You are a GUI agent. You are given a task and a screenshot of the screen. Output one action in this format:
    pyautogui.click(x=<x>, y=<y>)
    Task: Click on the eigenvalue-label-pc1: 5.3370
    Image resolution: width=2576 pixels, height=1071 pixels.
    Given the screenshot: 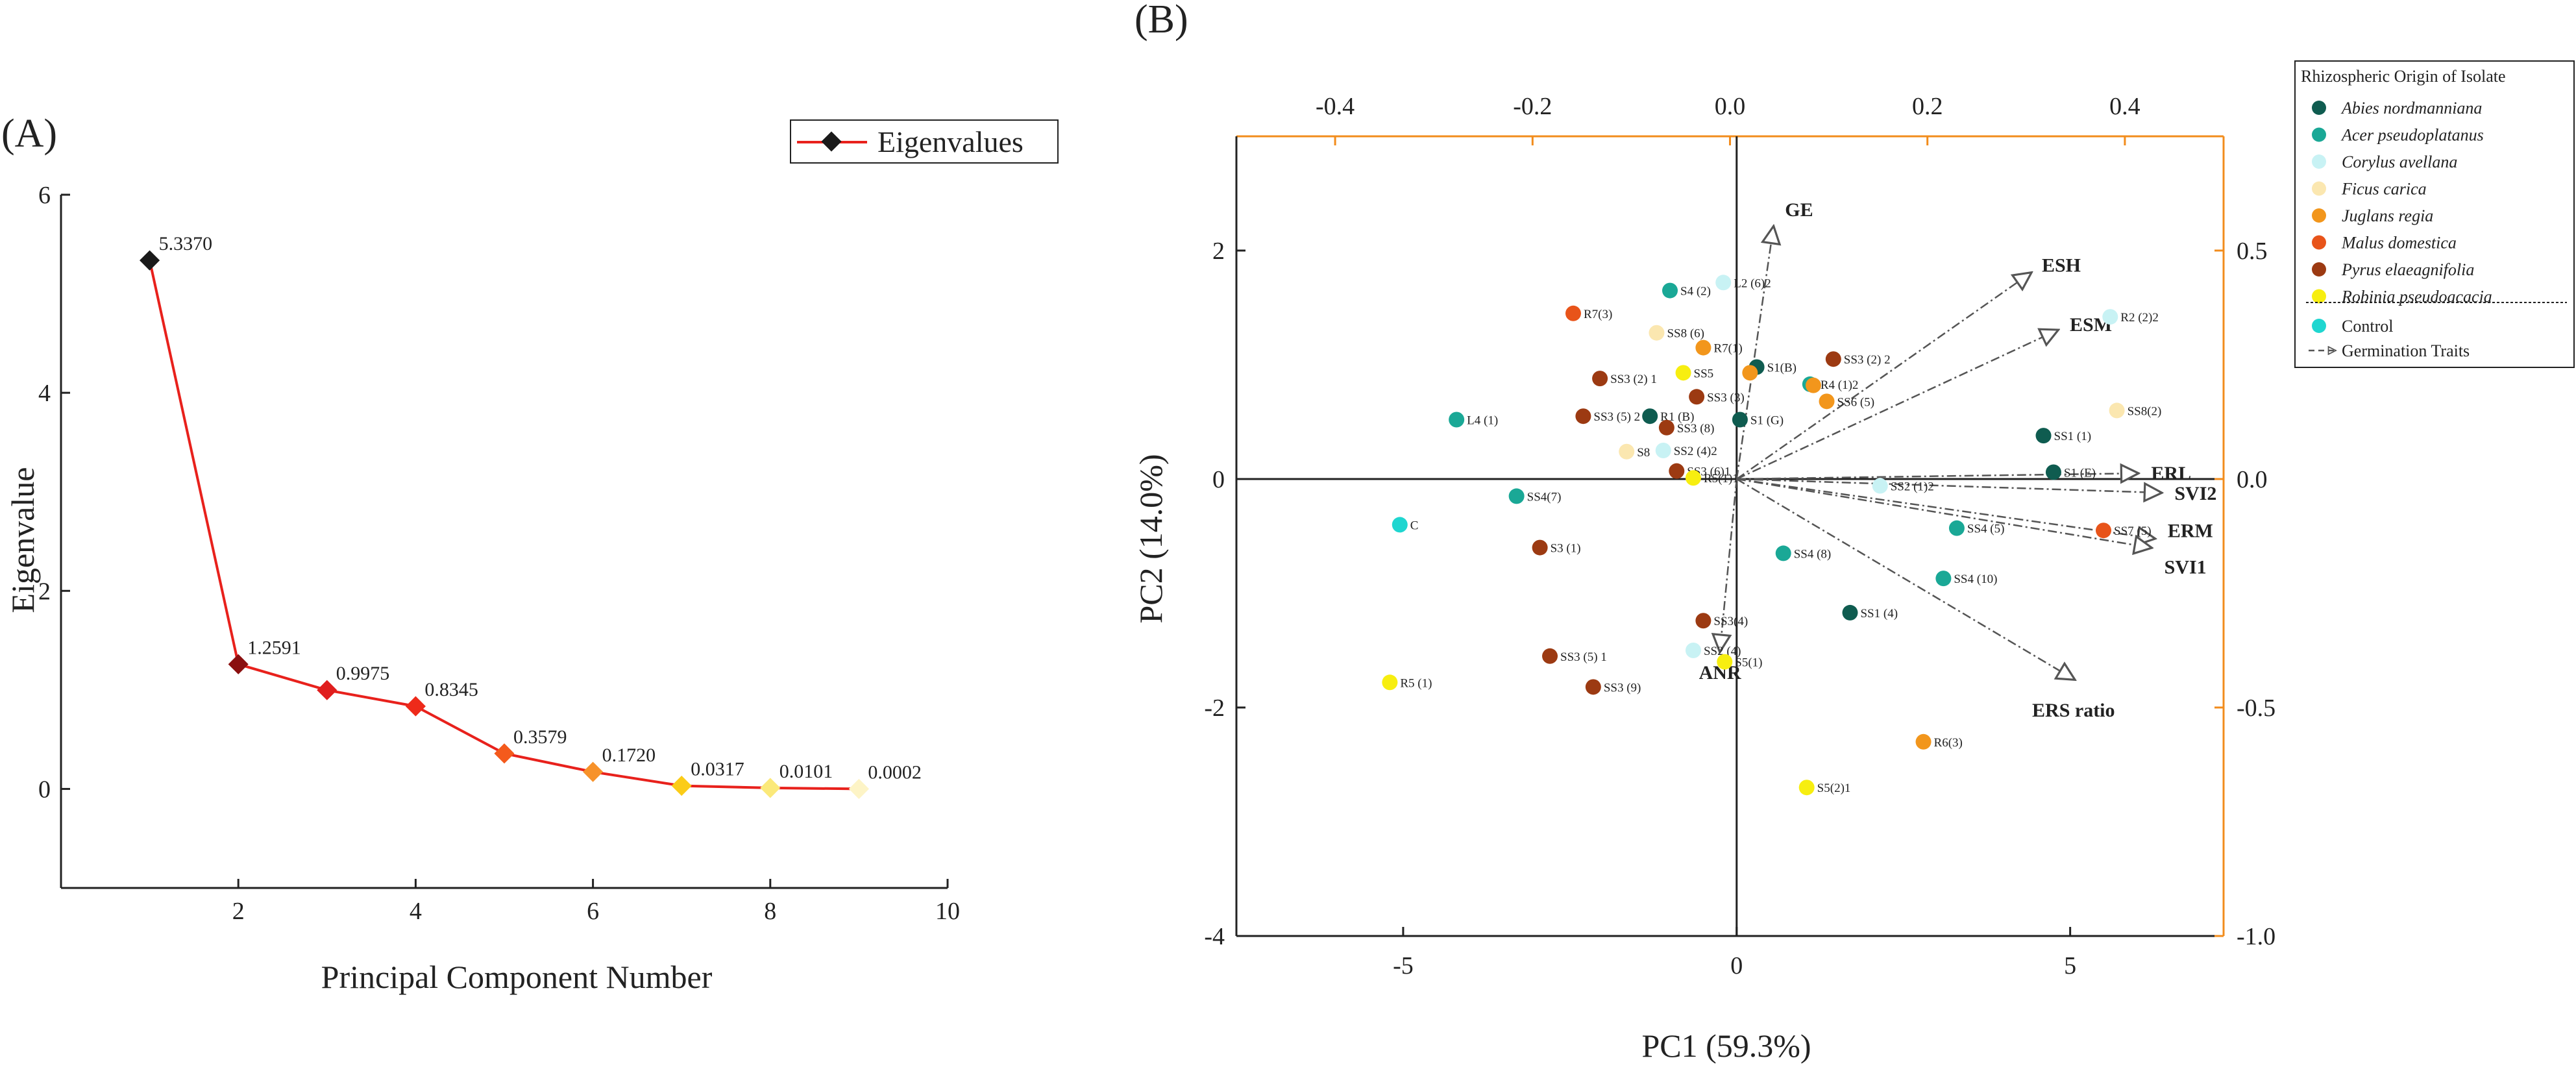 What is the action you would take?
    pyautogui.click(x=186, y=243)
    